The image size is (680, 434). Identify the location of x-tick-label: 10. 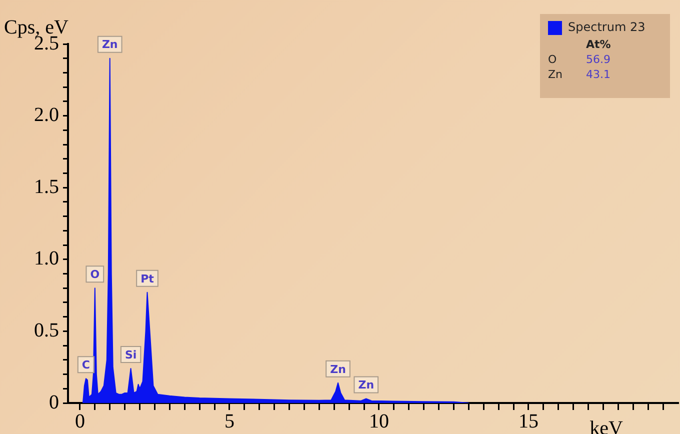
(378, 421).